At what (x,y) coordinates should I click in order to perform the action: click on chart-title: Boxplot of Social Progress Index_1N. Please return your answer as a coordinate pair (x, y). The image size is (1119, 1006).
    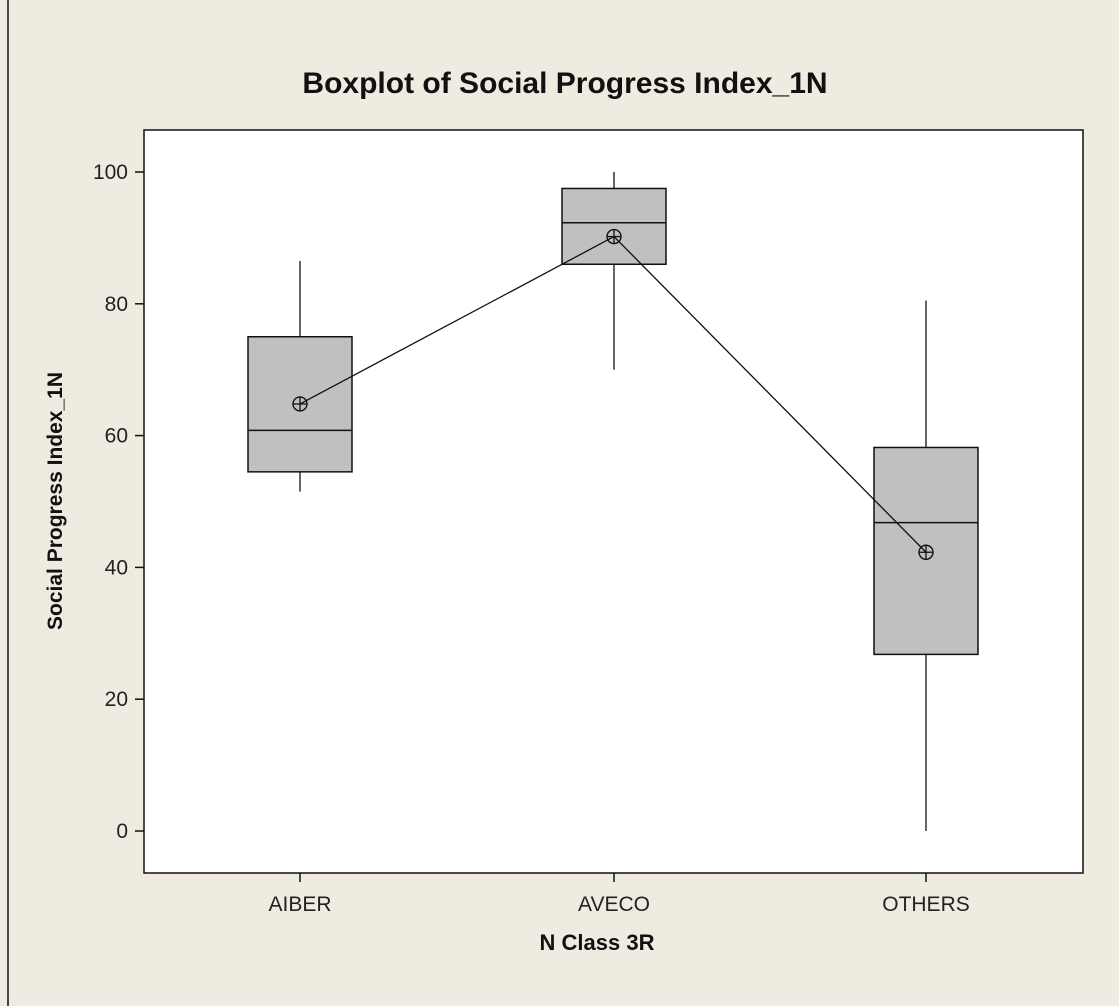
    Looking at the image, I should click on (564, 83).